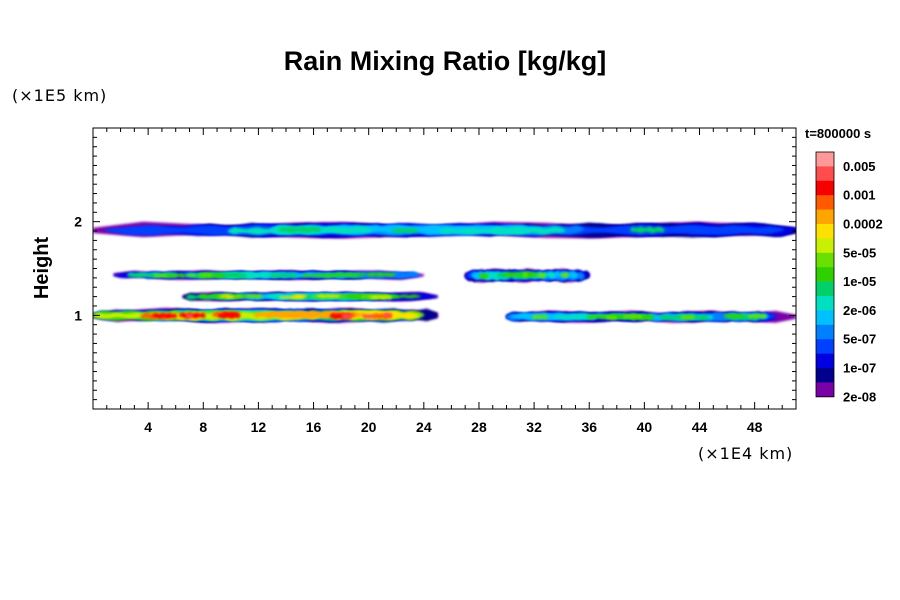 This screenshot has height=600, width=900. I want to click on colorbar-label: 2e-06, so click(859, 310).